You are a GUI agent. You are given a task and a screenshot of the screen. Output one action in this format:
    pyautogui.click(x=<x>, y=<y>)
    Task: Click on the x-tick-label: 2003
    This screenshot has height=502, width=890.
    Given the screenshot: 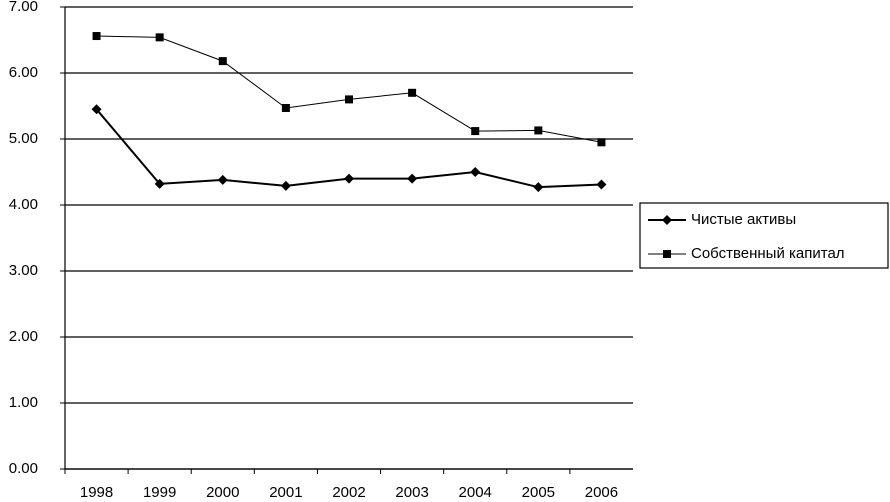 What is the action you would take?
    pyautogui.click(x=411, y=492)
    